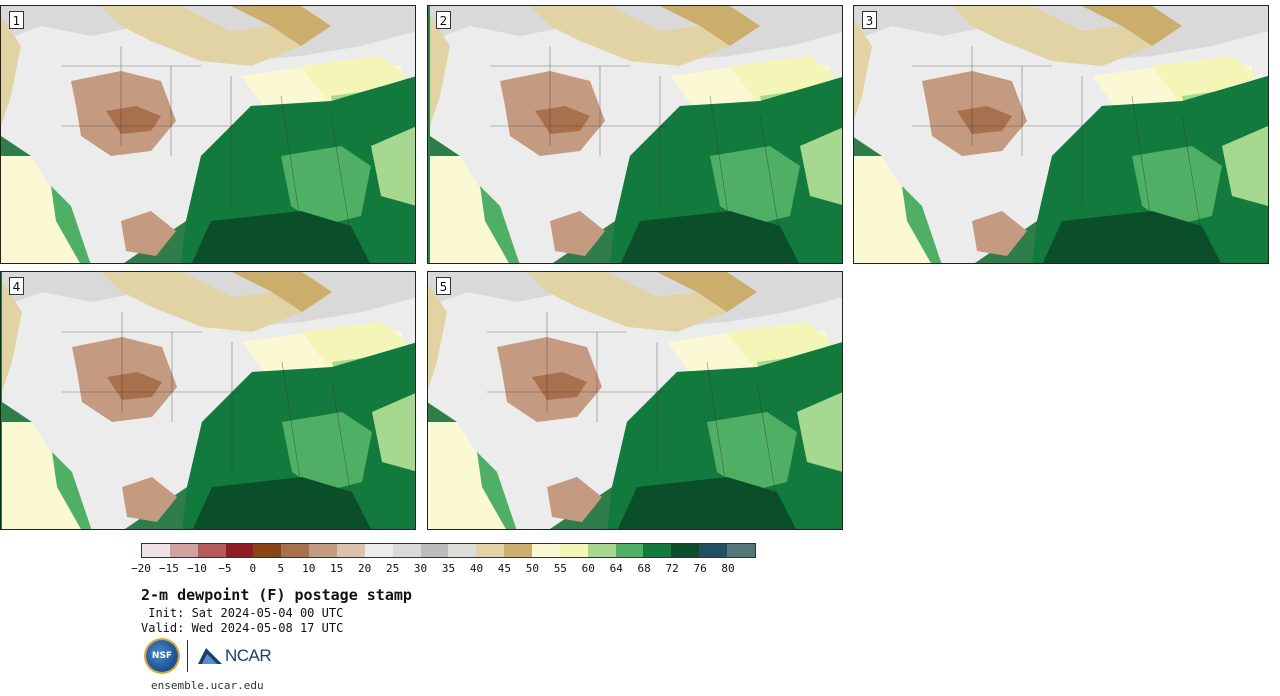 Image resolution: width=1280 pixels, height=696 pixels. What do you see at coordinates (141, 568) in the screenshot?
I see `legend-tick-label: −20` at bounding box center [141, 568].